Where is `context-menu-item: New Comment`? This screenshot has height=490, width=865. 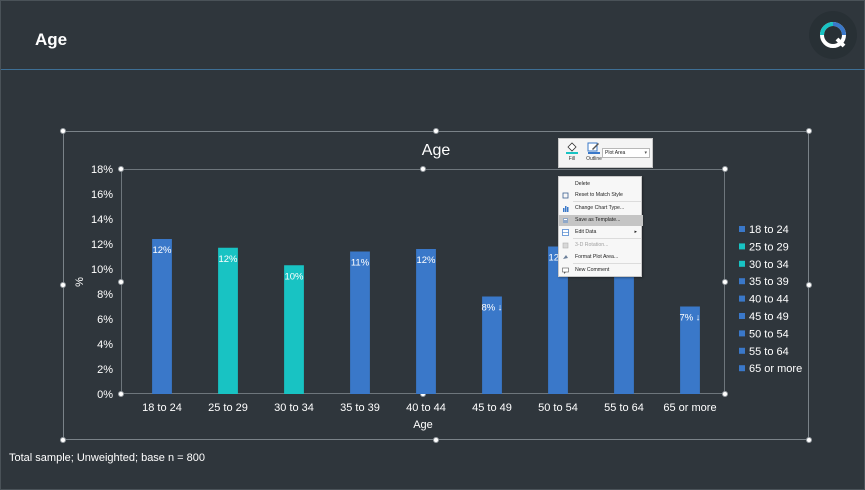
context-menu-item: New Comment is located at coordinates (601, 270).